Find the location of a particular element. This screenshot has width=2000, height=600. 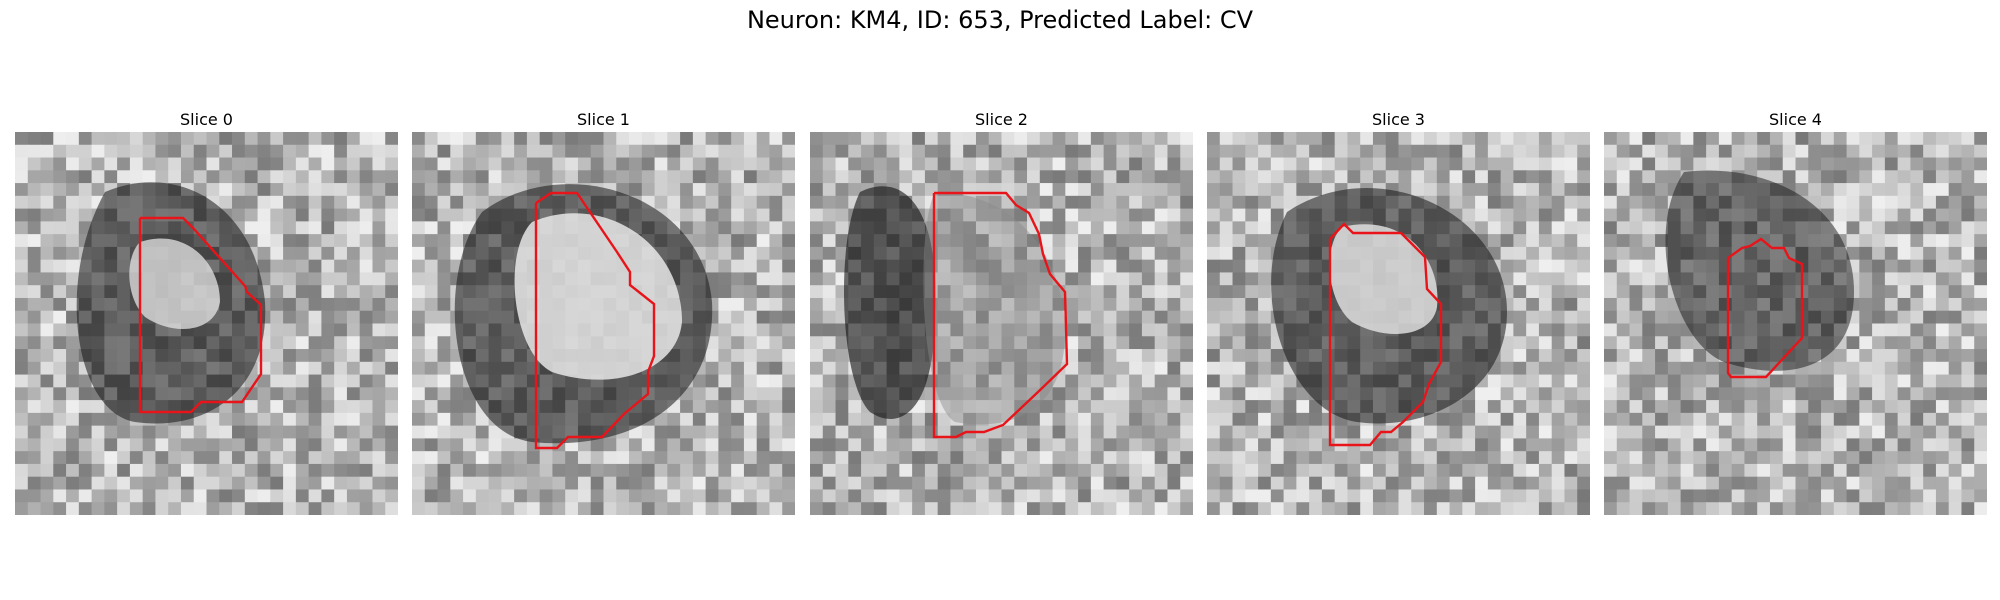

slice-panel-4: Slice 4 is located at coordinates (1795, 311).